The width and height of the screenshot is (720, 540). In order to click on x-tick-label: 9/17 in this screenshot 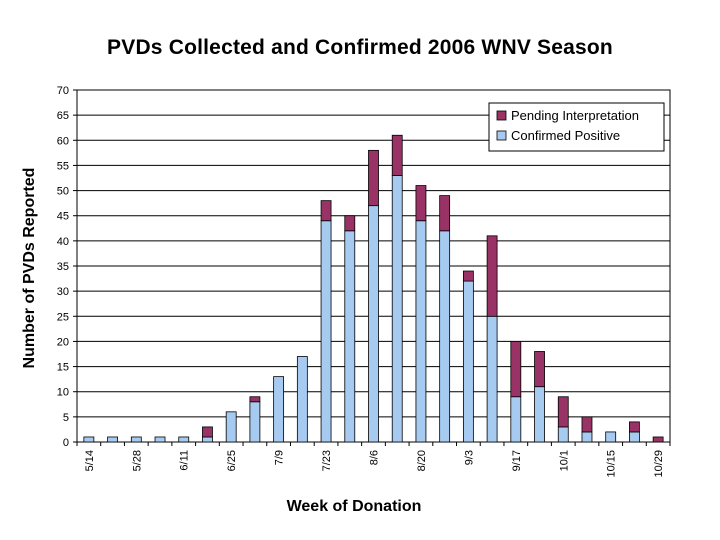, I will do `click(517, 460)`.